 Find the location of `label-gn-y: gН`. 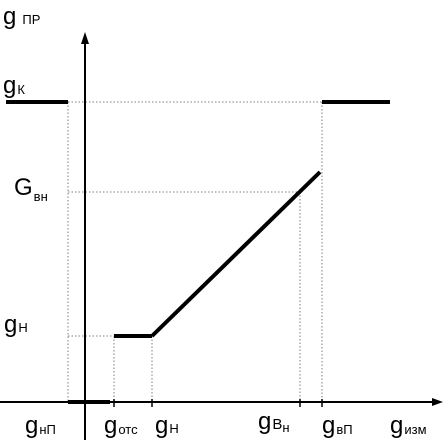

label-gn-y: gН is located at coordinates (16, 324).